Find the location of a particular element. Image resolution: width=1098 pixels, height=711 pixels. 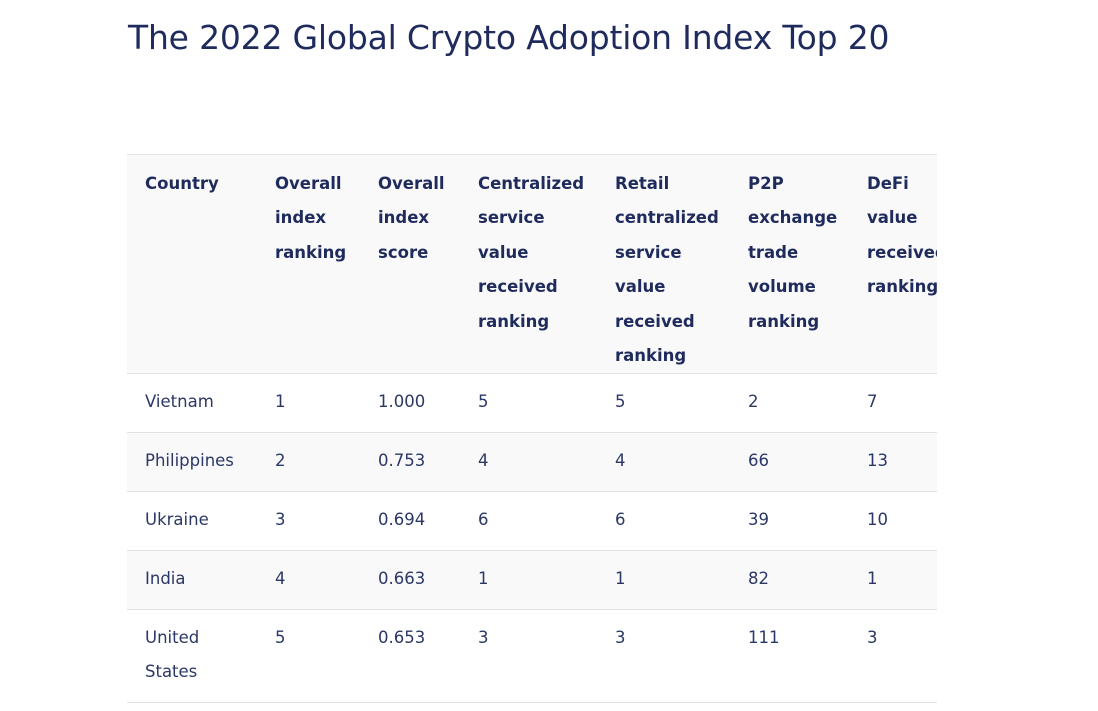

cell-overall-score: 0.663 is located at coordinates (410, 580).